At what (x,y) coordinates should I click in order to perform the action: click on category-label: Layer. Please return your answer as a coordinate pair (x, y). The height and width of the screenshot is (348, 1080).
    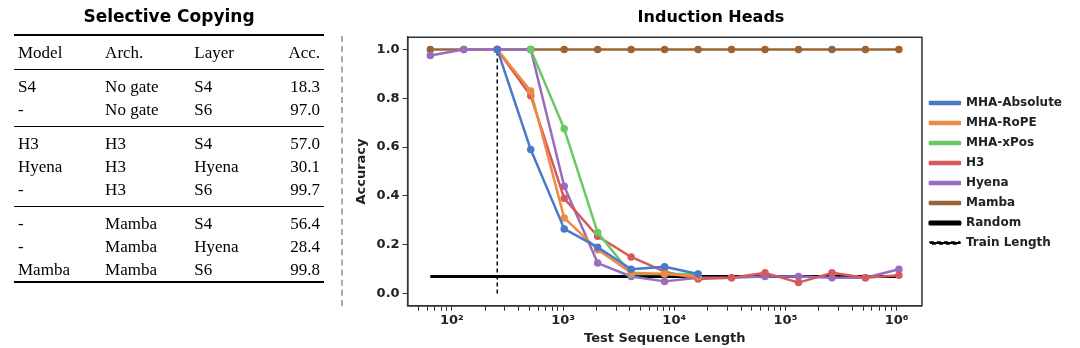
    Looking at the image, I should click on (214, 53).